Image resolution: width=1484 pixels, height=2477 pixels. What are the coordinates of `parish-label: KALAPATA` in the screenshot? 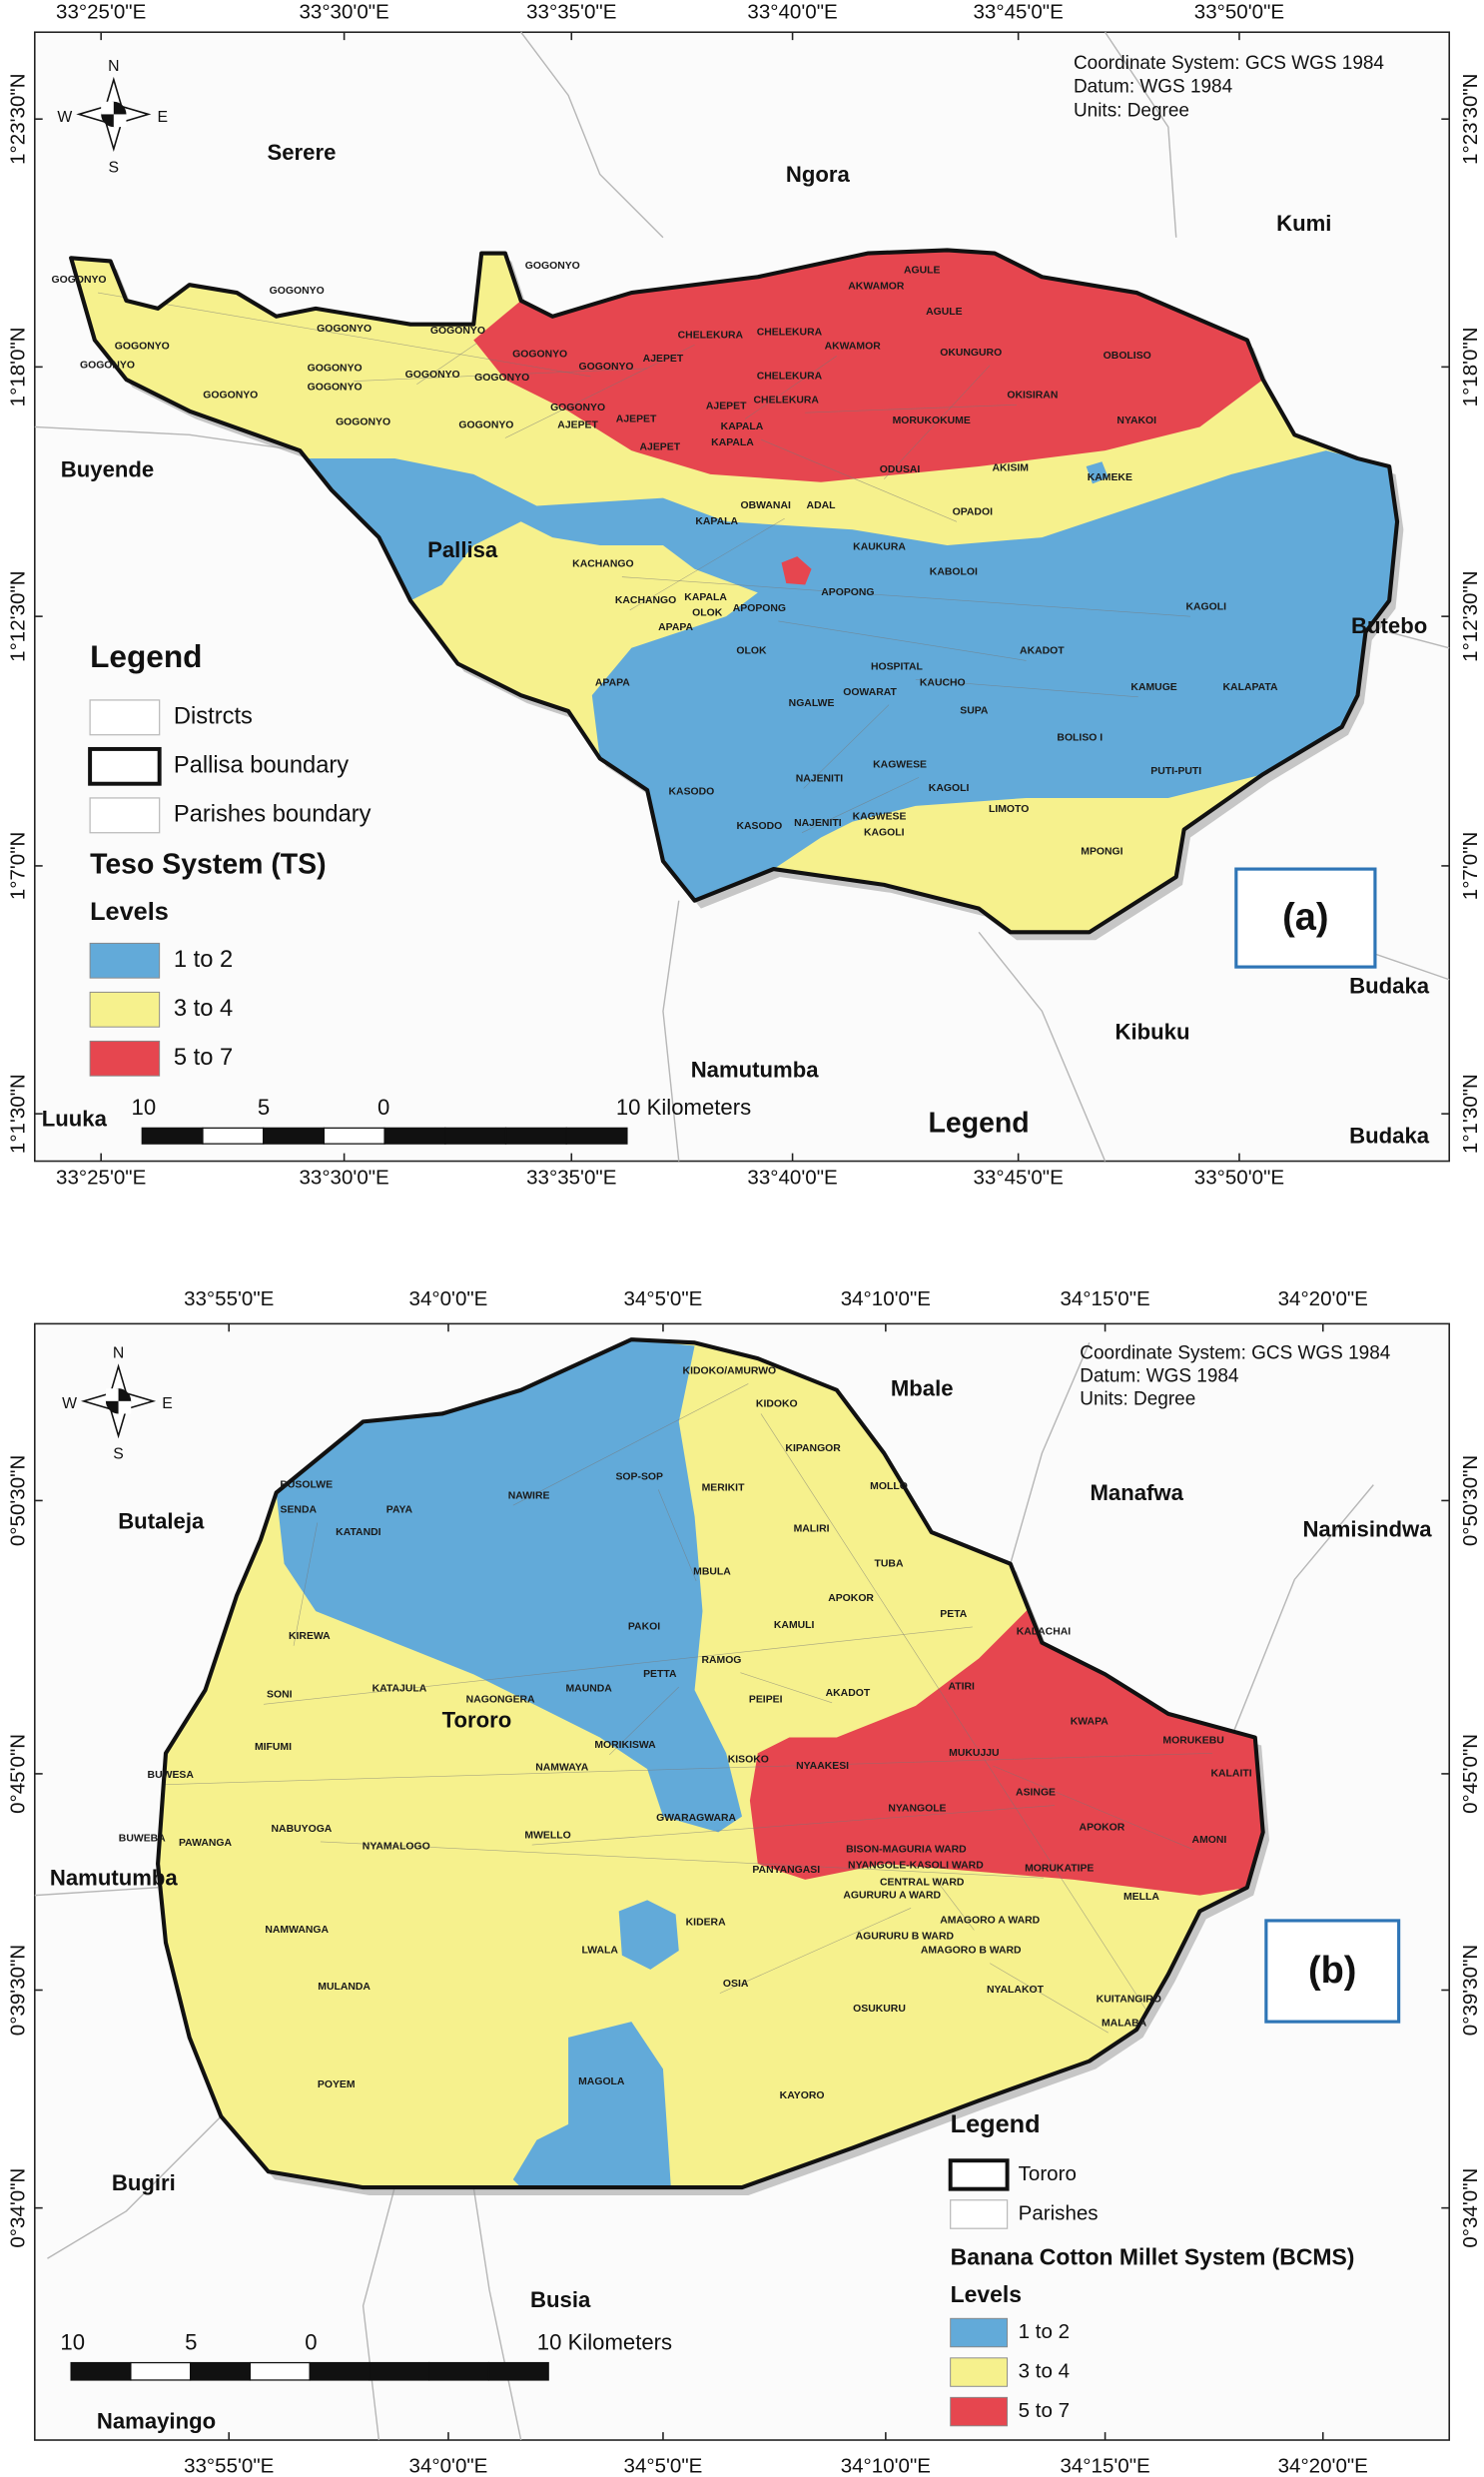 It's located at (1250, 687).